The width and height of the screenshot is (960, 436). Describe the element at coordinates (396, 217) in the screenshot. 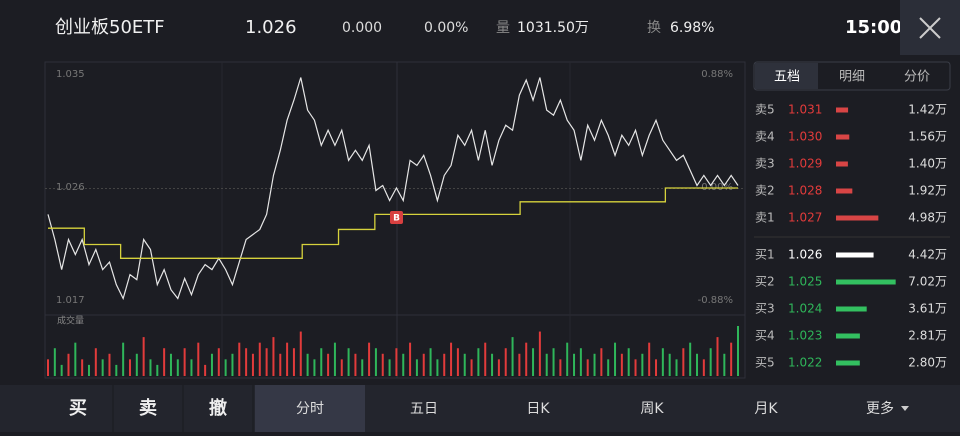

I see `buy-marker` at that location.